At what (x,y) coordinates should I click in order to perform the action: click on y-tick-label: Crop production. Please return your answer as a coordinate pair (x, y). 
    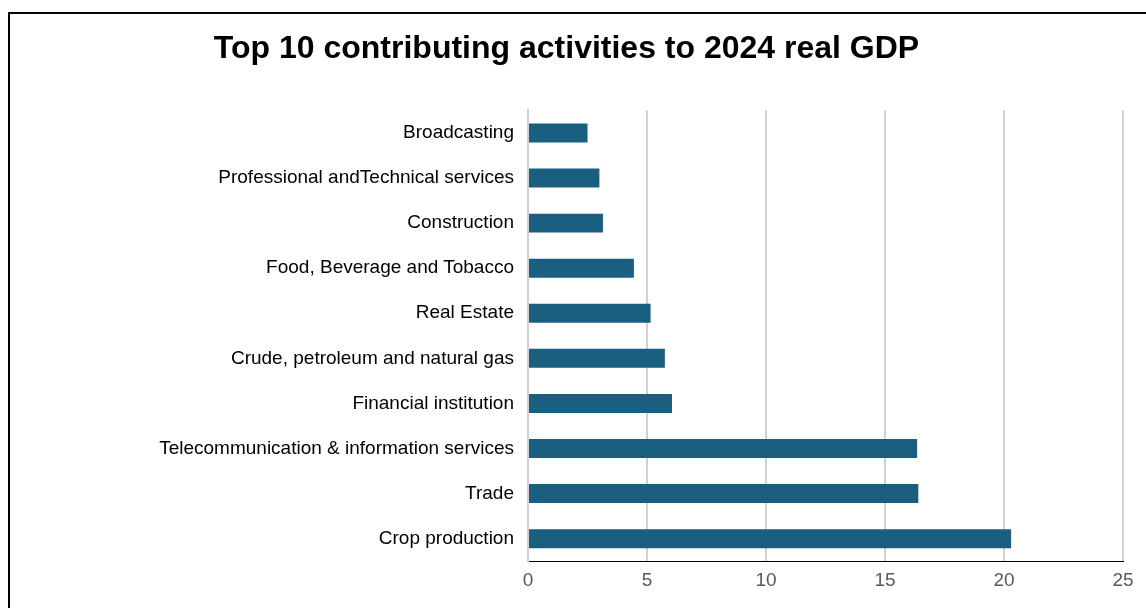
    Looking at the image, I should click on (446, 537).